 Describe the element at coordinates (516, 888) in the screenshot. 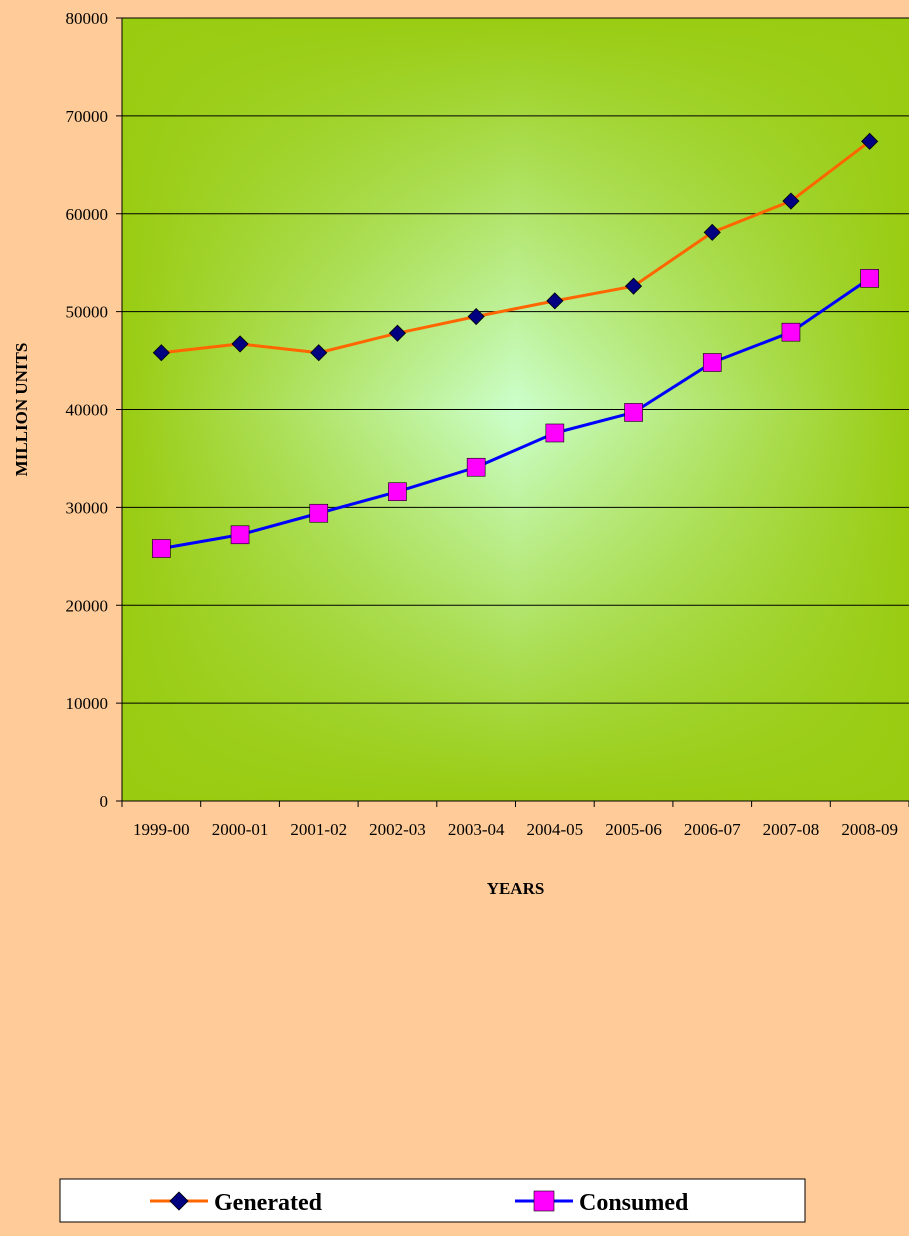

I see `x-axis-title: YEARS` at that location.